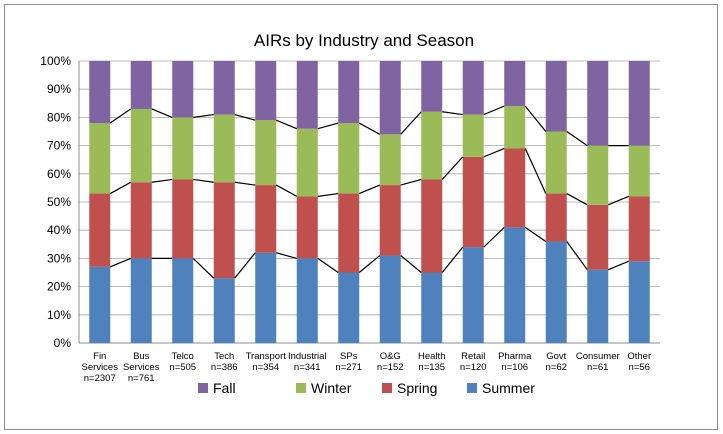 This screenshot has width=723, height=434. What do you see at coordinates (63, 343) in the screenshot?
I see `y-tick-label: 0%` at bounding box center [63, 343].